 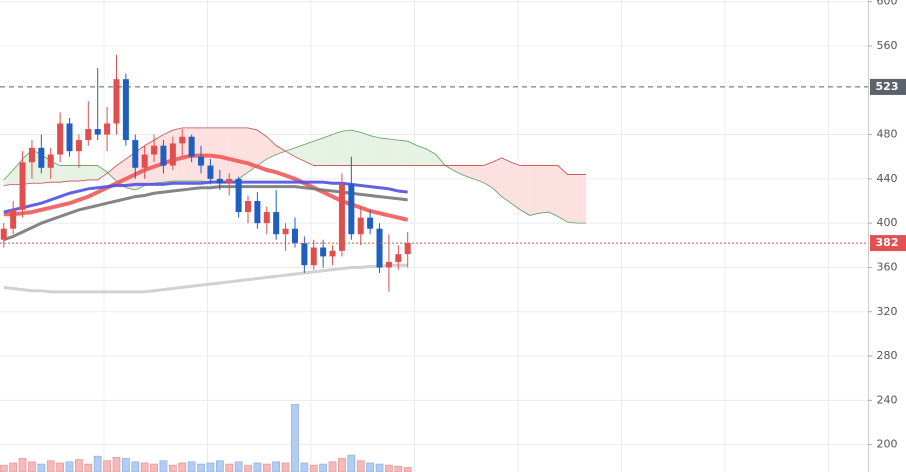 What do you see at coordinates (887, 45) in the screenshot?
I see `y-tick-label: 560` at bounding box center [887, 45].